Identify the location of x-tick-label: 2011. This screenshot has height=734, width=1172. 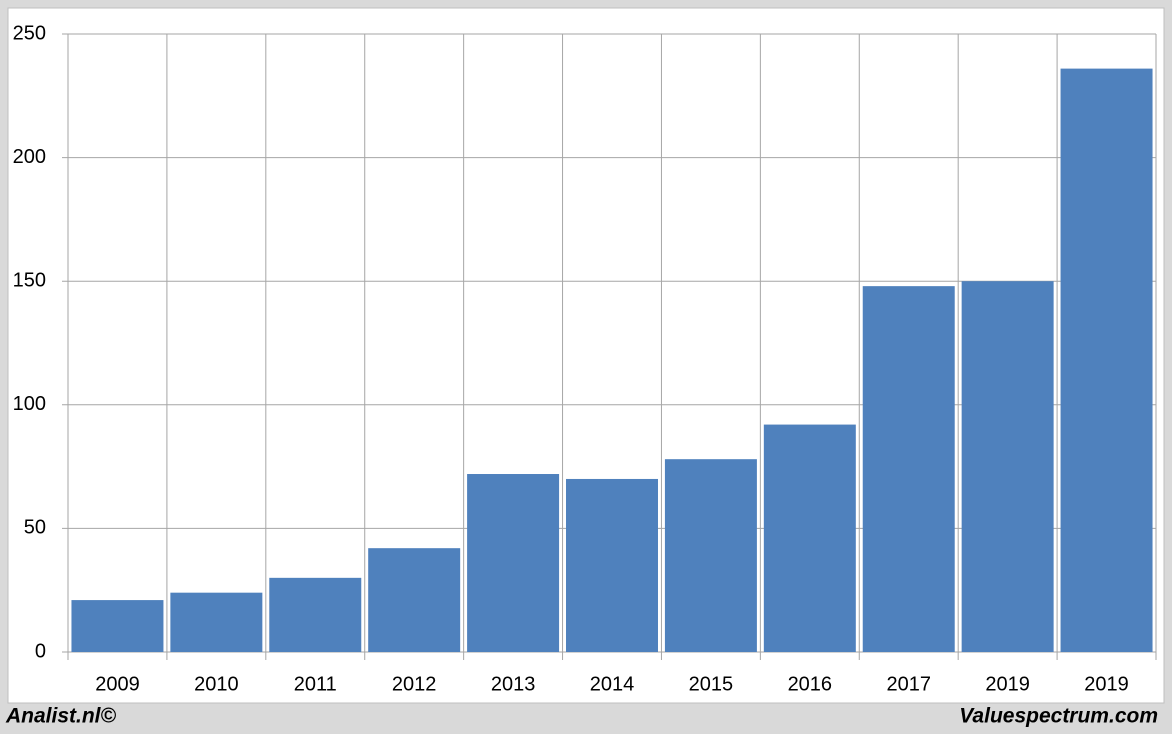
(315, 684).